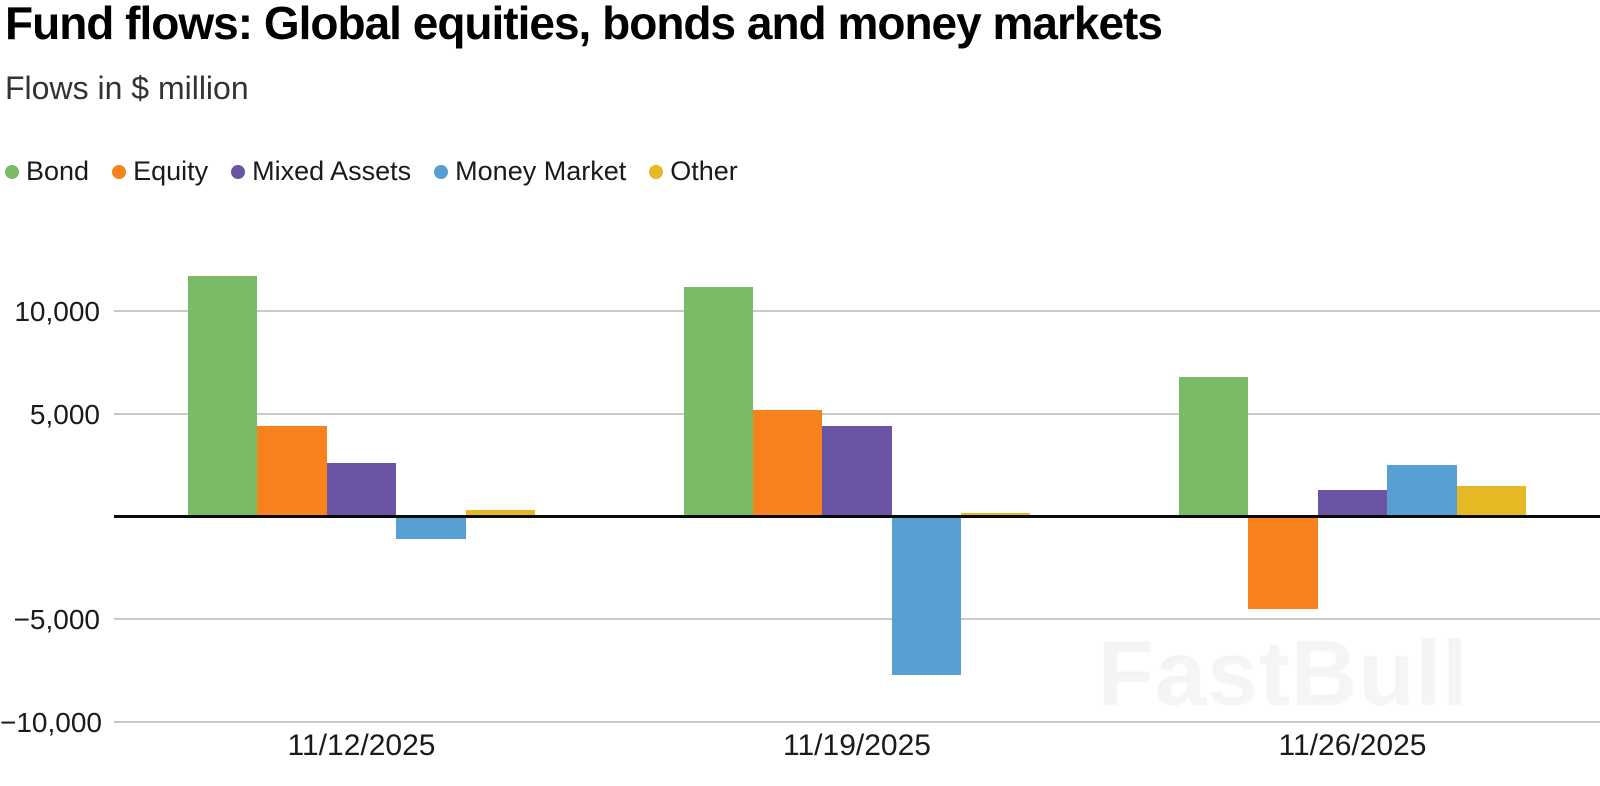  I want to click on chart-subtitle: Flows in $ million, so click(127, 88).